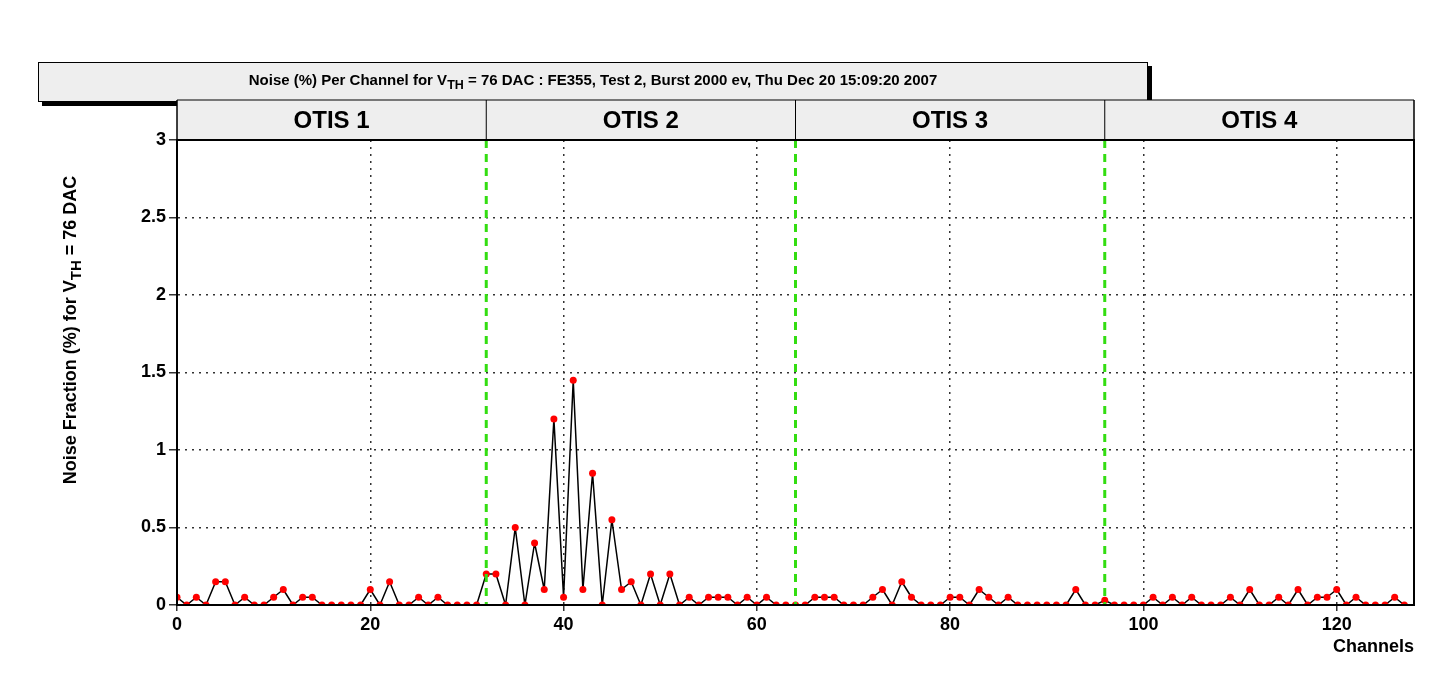 This screenshot has height=678, width=1446. Describe the element at coordinates (153, 371) in the screenshot. I see `y-tick-label: 1.5` at that location.